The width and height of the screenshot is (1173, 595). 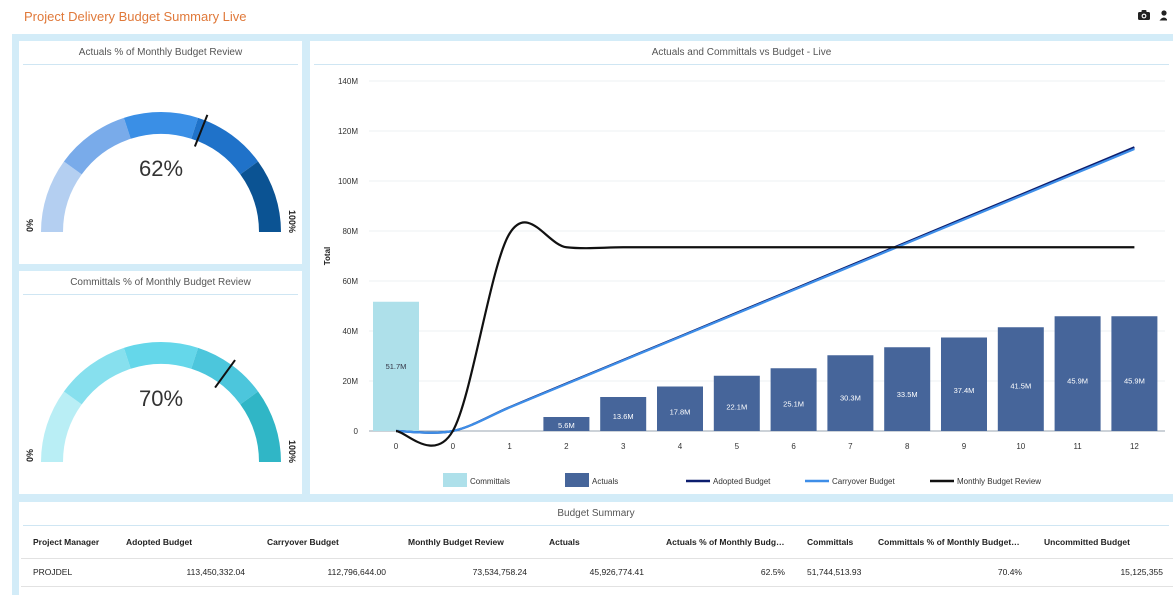 I want to click on column-header: Committals % of Monthly Budget Review, so click(x=949, y=542).